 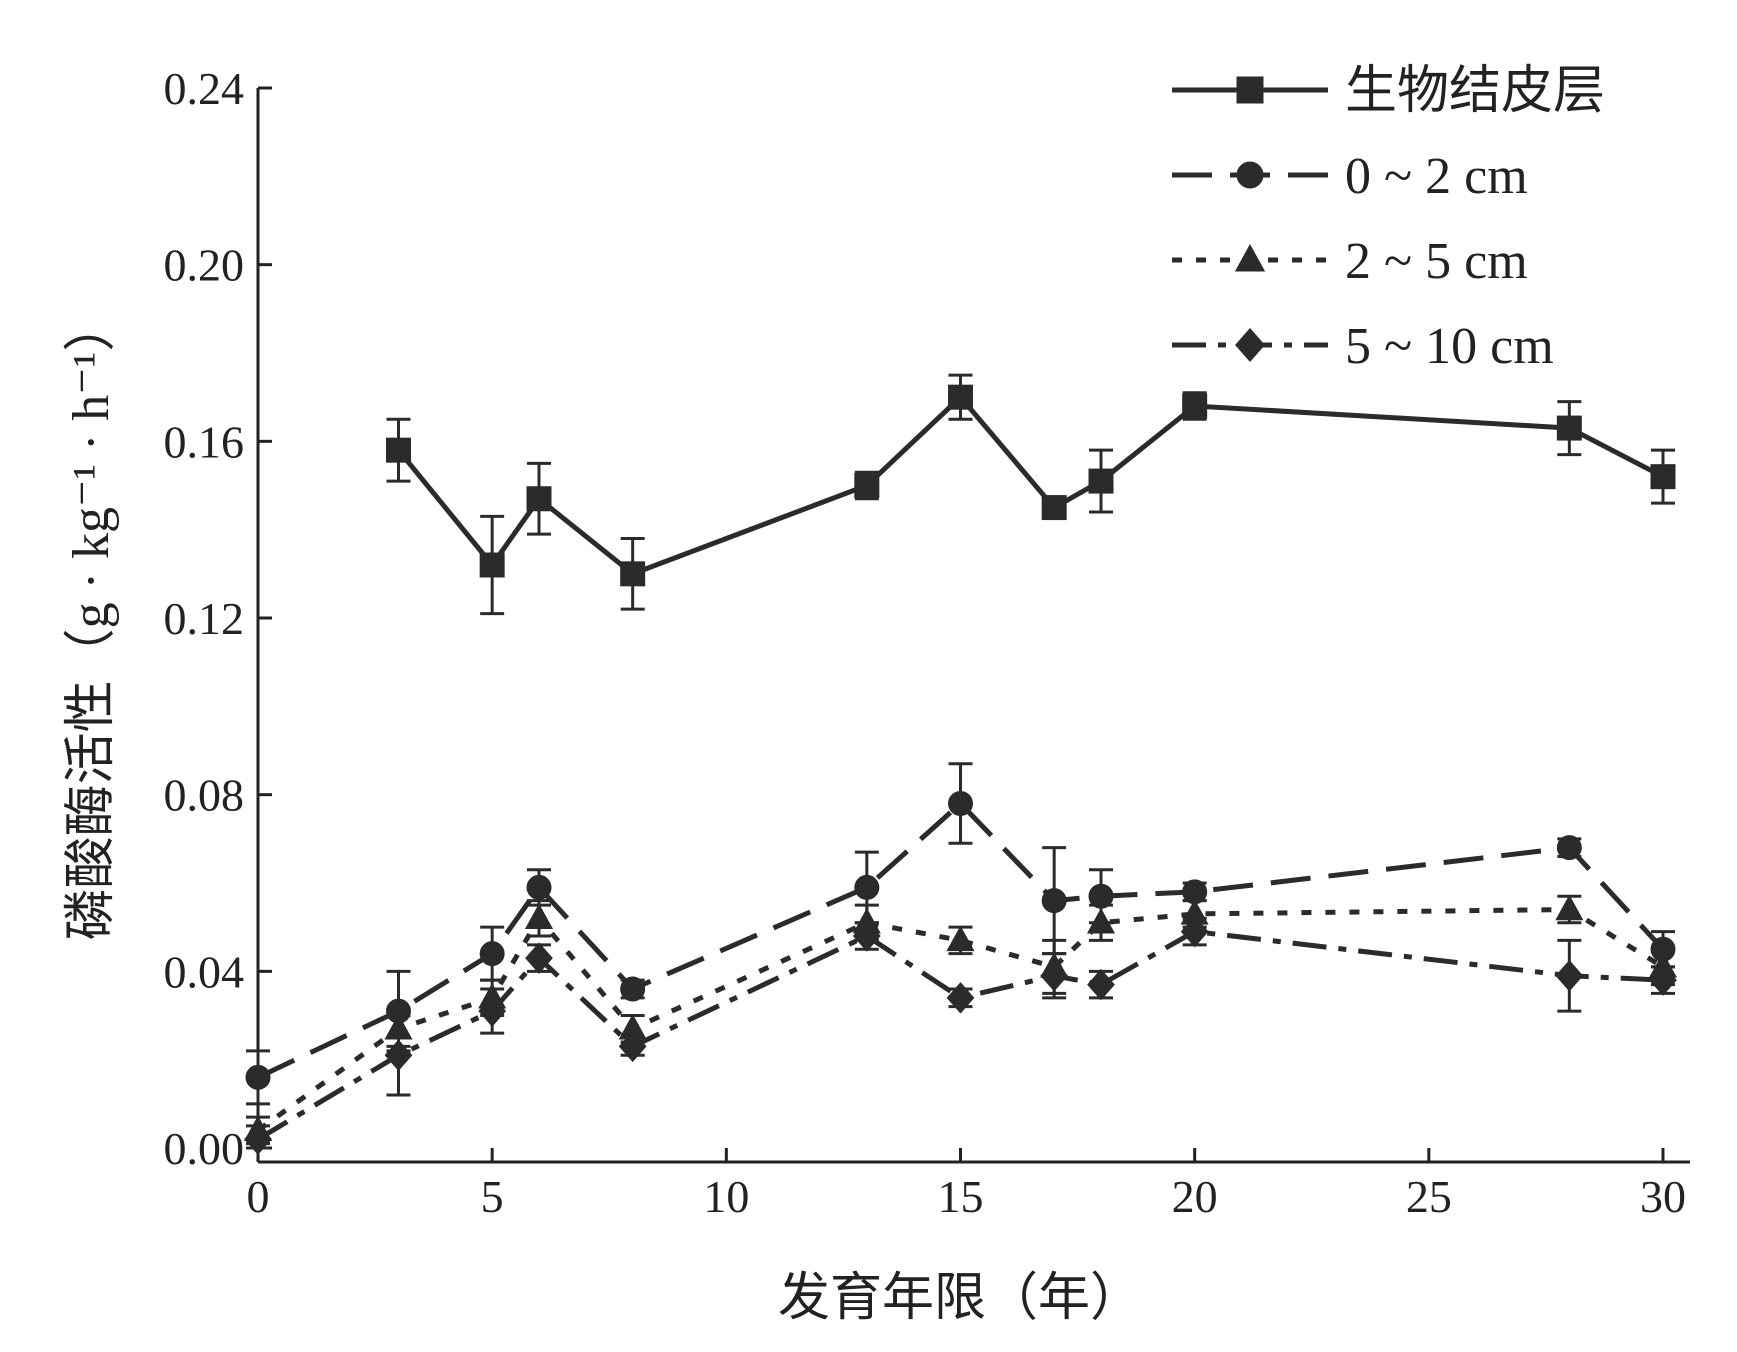 What do you see at coordinates (204, 971) in the screenshot?
I see `y-tick-label: 0.04` at bounding box center [204, 971].